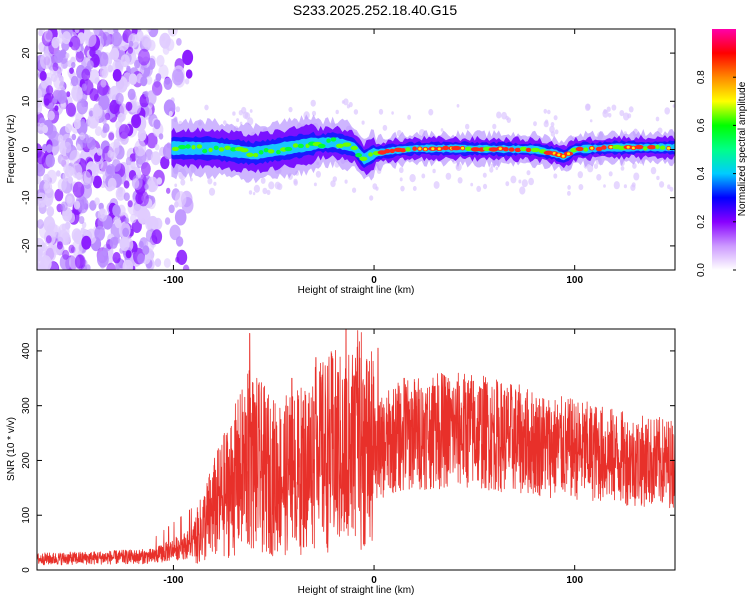  What do you see at coordinates (173, 580) in the screenshot?
I see `snr-x-tick-label: -100` at bounding box center [173, 580].